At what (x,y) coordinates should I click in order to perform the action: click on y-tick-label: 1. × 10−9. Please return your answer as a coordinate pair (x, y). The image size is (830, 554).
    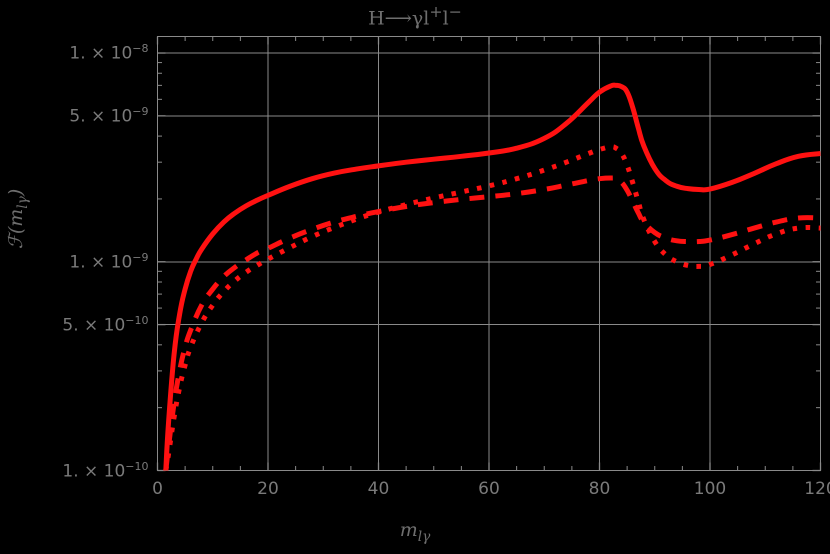
    Looking at the image, I should click on (109, 261).